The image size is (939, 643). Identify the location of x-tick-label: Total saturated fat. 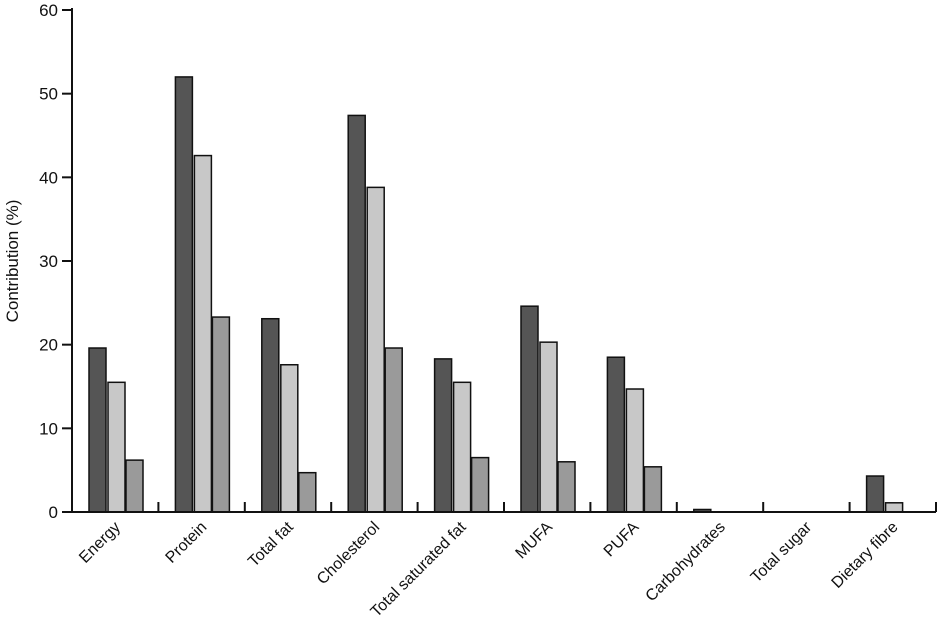
(419, 569).